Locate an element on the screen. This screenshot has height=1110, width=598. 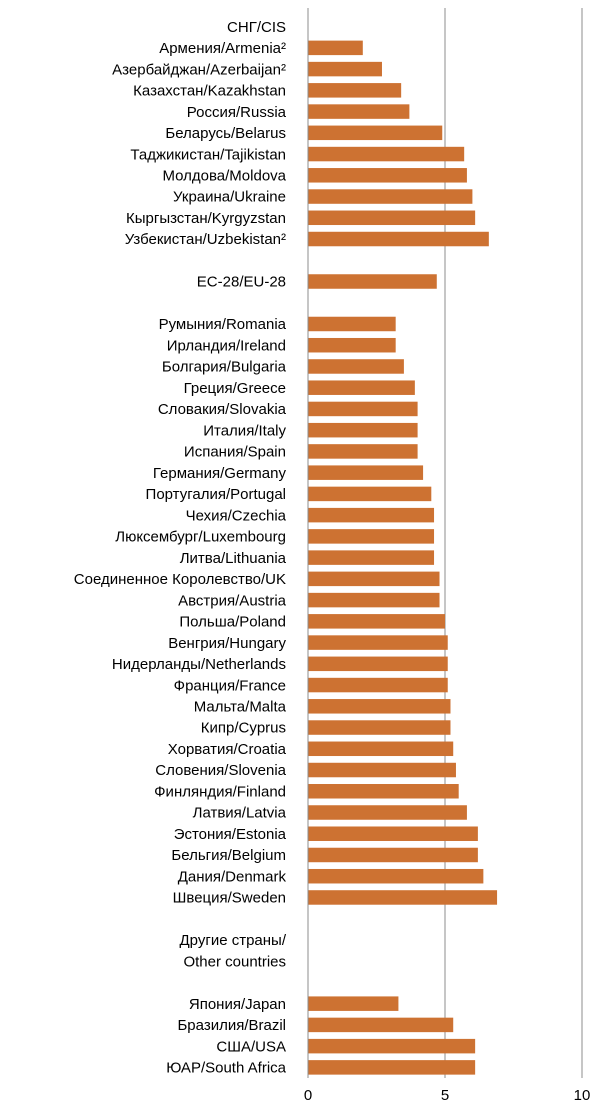
category-label: Финляндия/Finland is located at coordinates (220, 791).